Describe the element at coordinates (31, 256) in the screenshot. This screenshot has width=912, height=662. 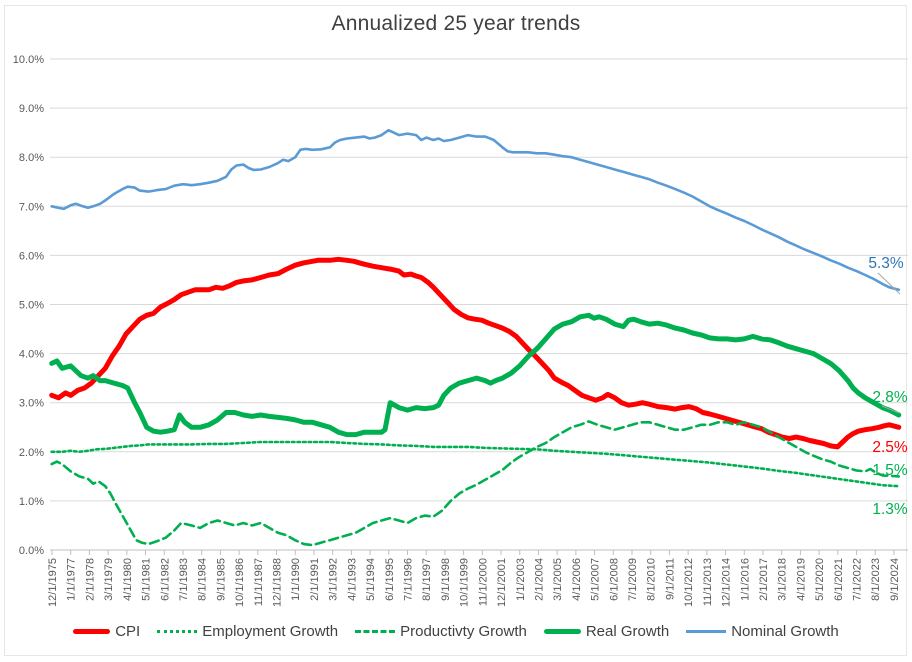
I see `y-axis-tick-label: 6.0%` at that location.